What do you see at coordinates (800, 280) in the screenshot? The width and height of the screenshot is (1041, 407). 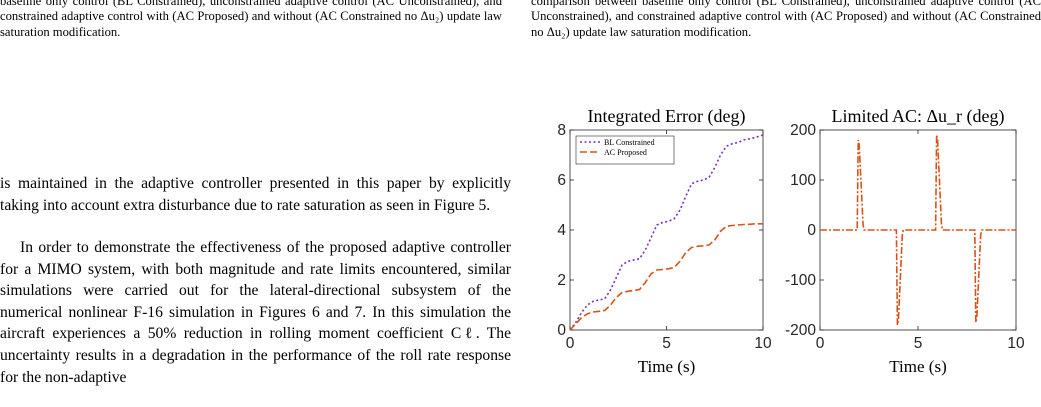 I see `y-tick-label: -100` at bounding box center [800, 280].